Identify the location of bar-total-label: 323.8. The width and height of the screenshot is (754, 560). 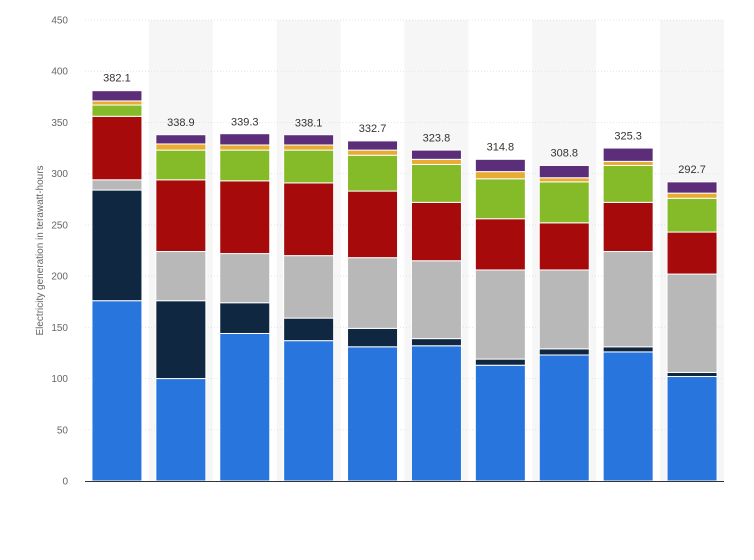
(437, 138).